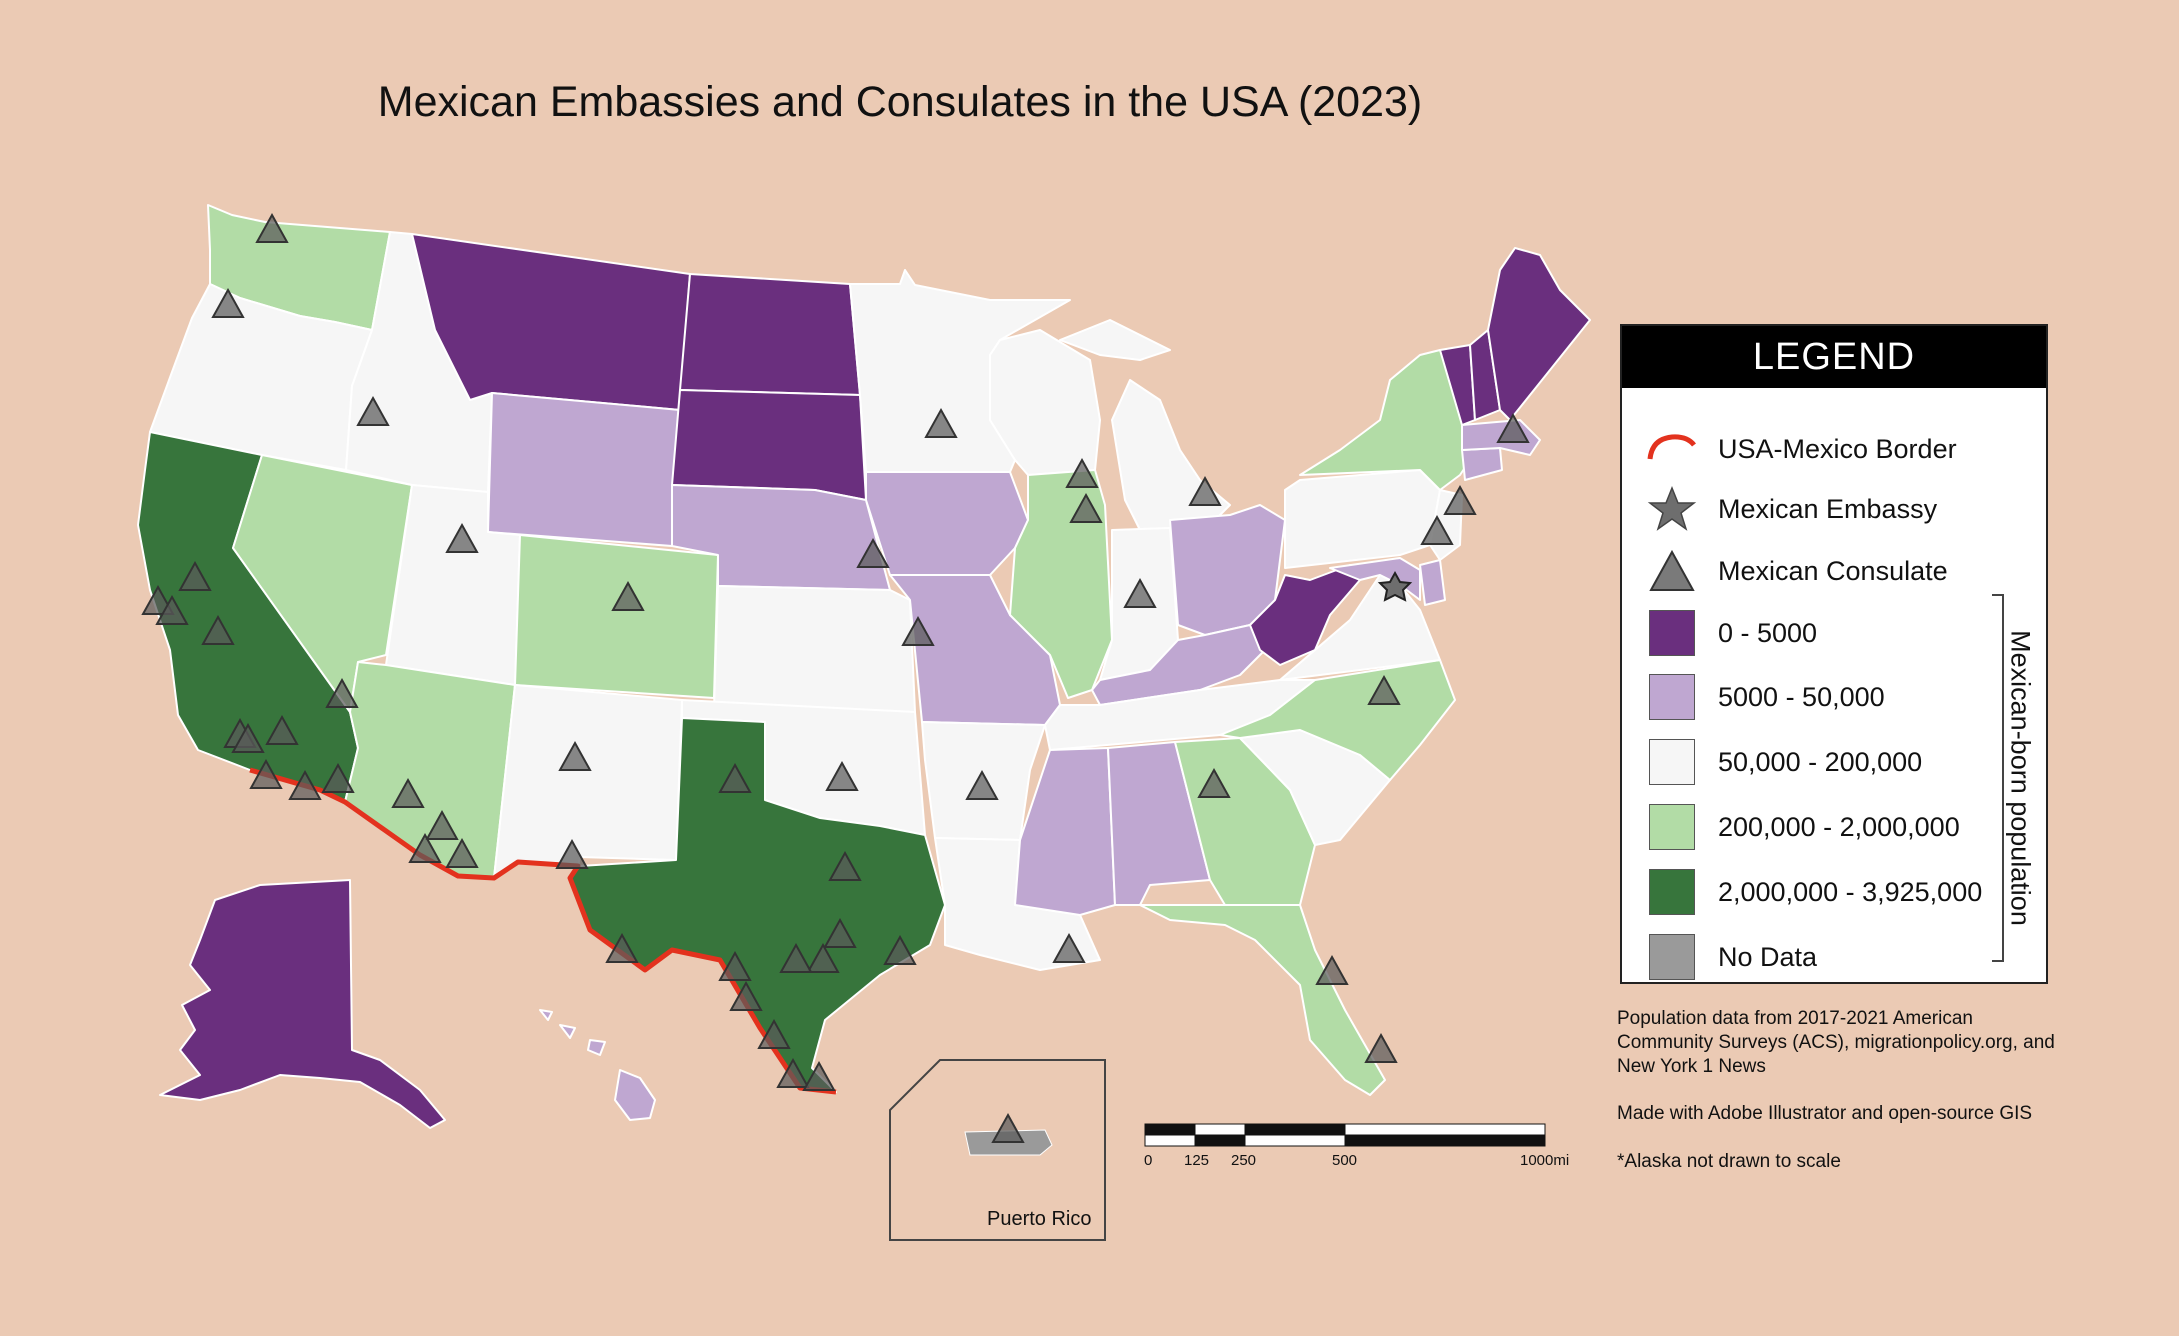 The height and width of the screenshot is (1336, 2179). Describe the element at coordinates (1820, 761) in the screenshot. I see `legend-label: 50,000 - 200,000` at that location.